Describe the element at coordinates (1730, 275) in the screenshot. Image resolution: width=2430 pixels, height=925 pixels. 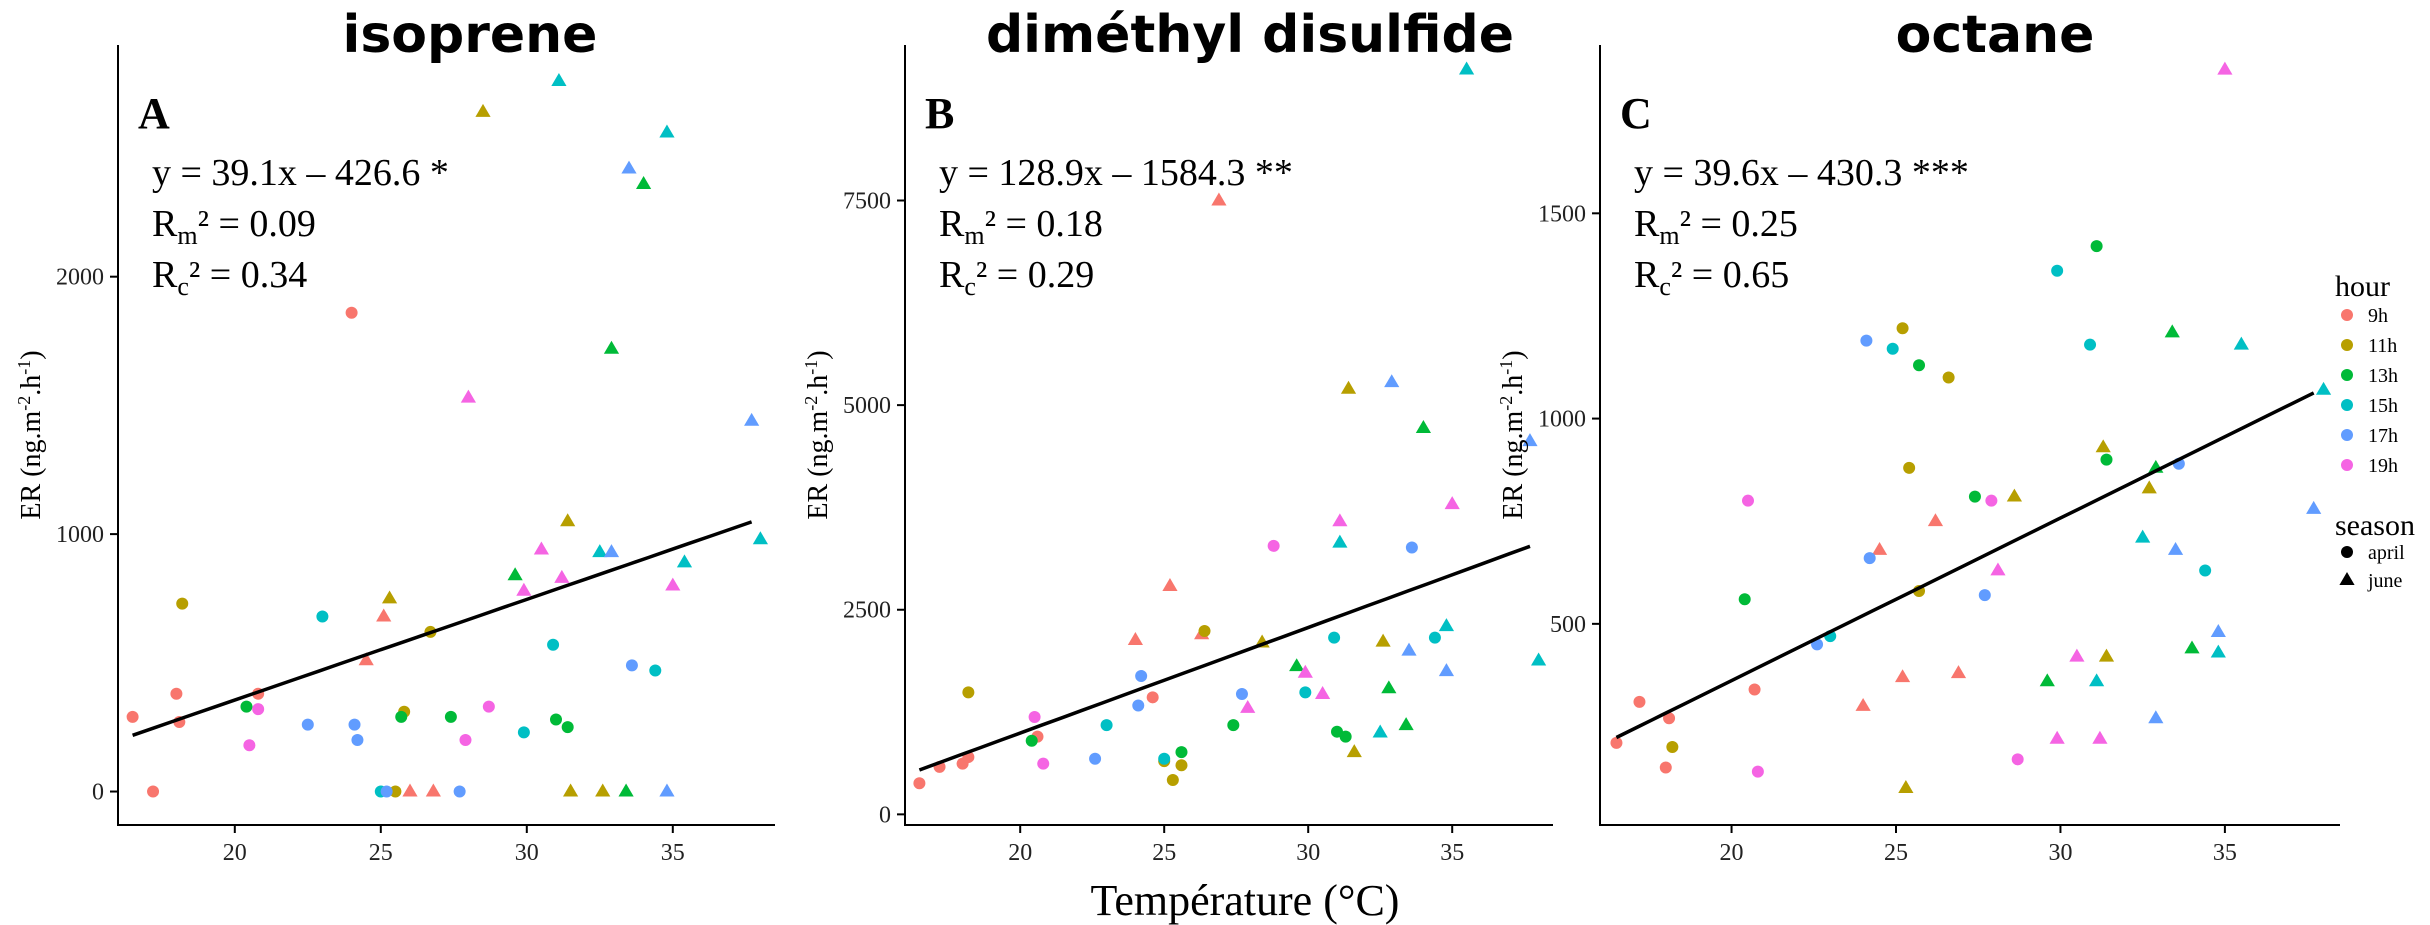
I see `r2-conditional-part: ² = 0.65` at that location.